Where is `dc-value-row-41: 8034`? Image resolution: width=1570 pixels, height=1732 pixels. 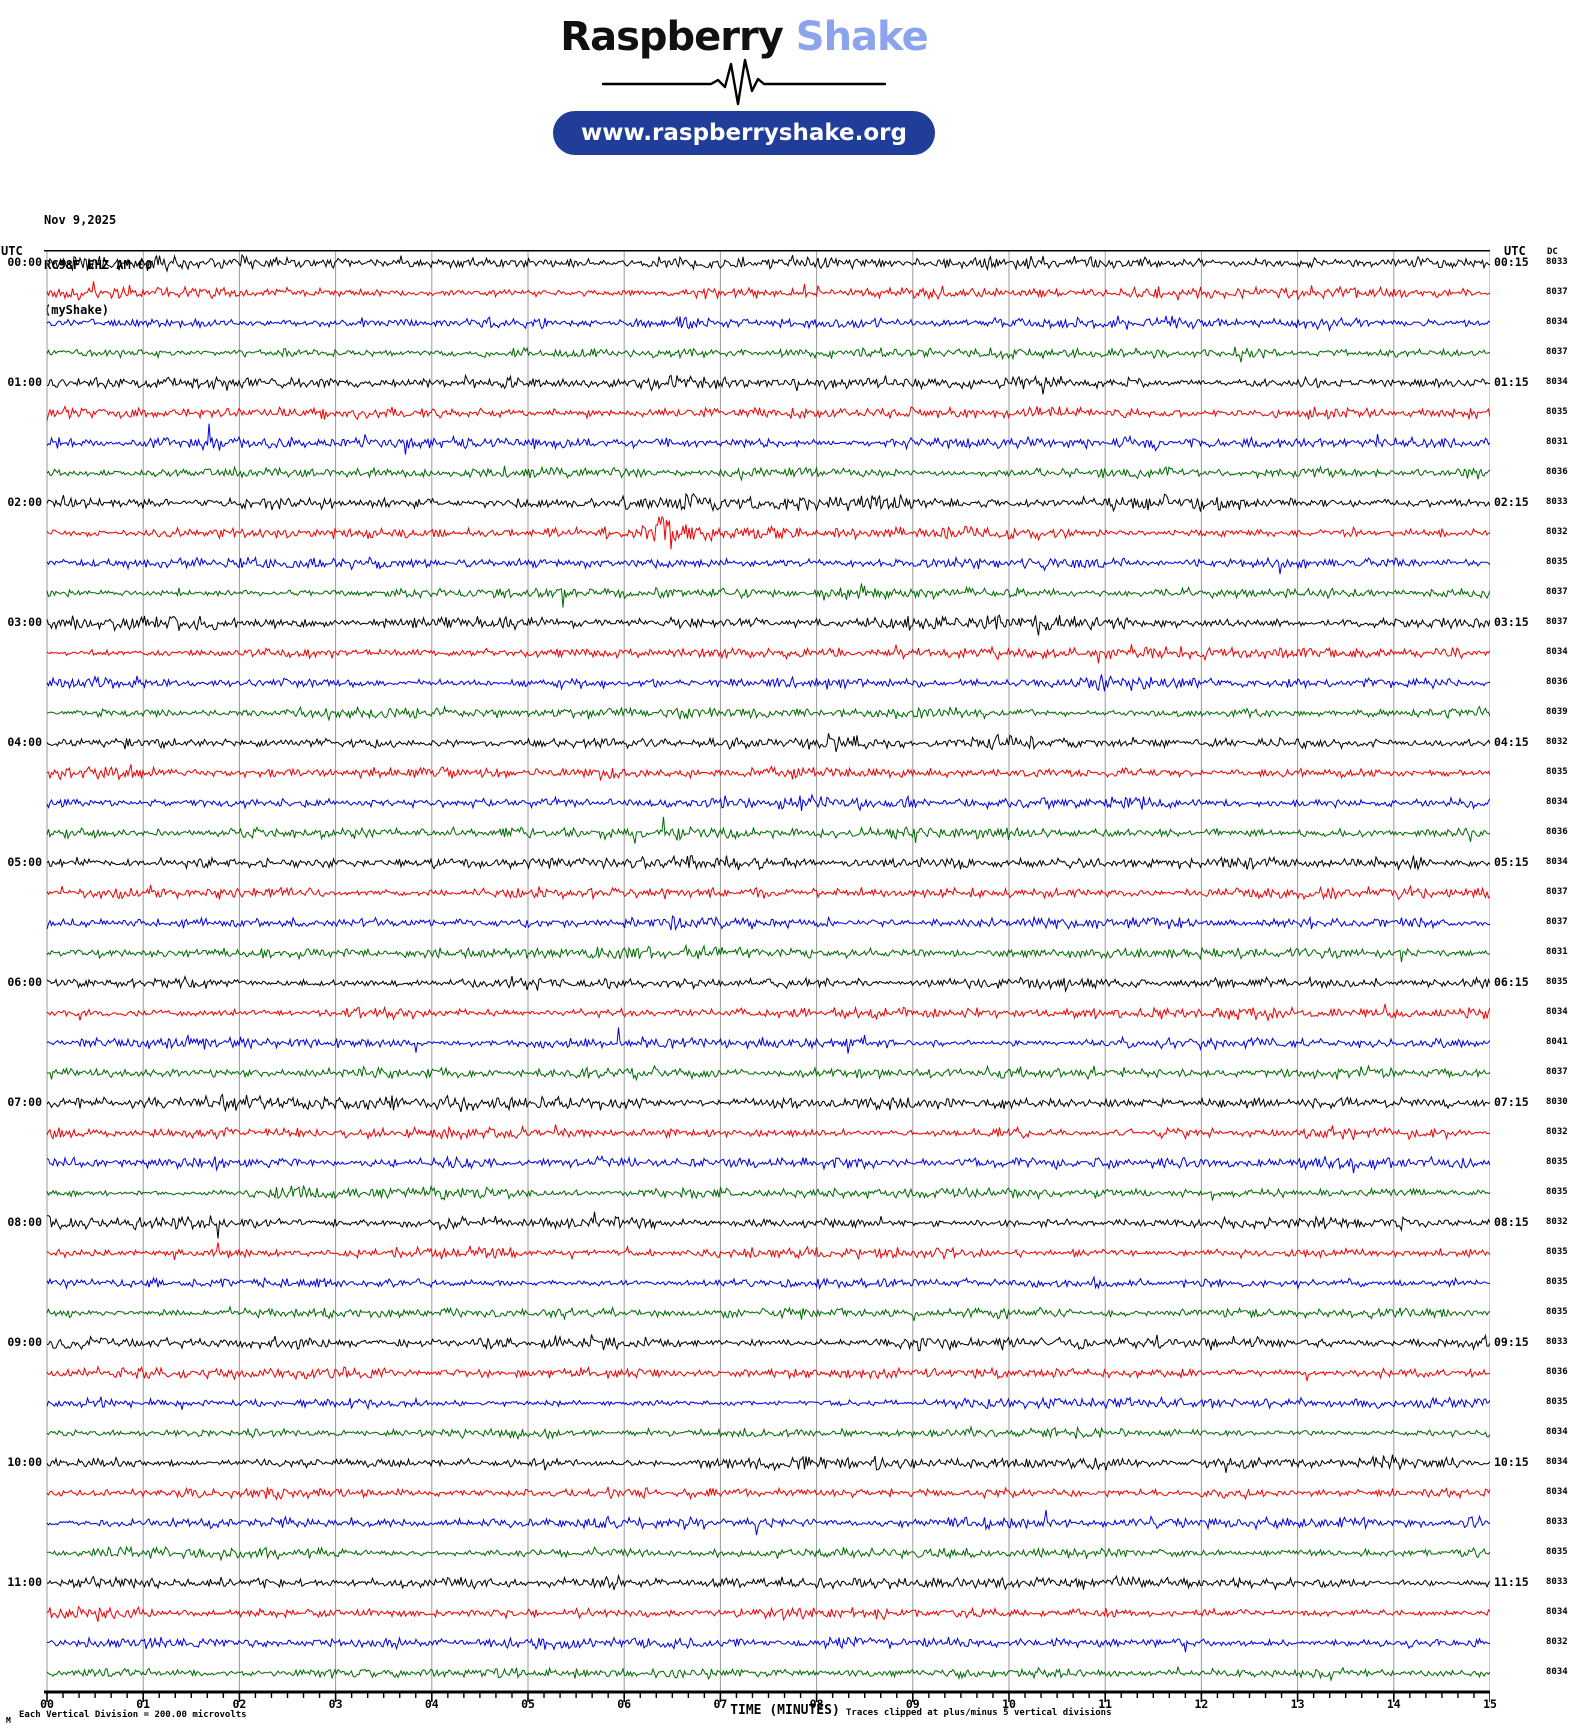 dc-value-row-41: 8034 is located at coordinates (1557, 1492).